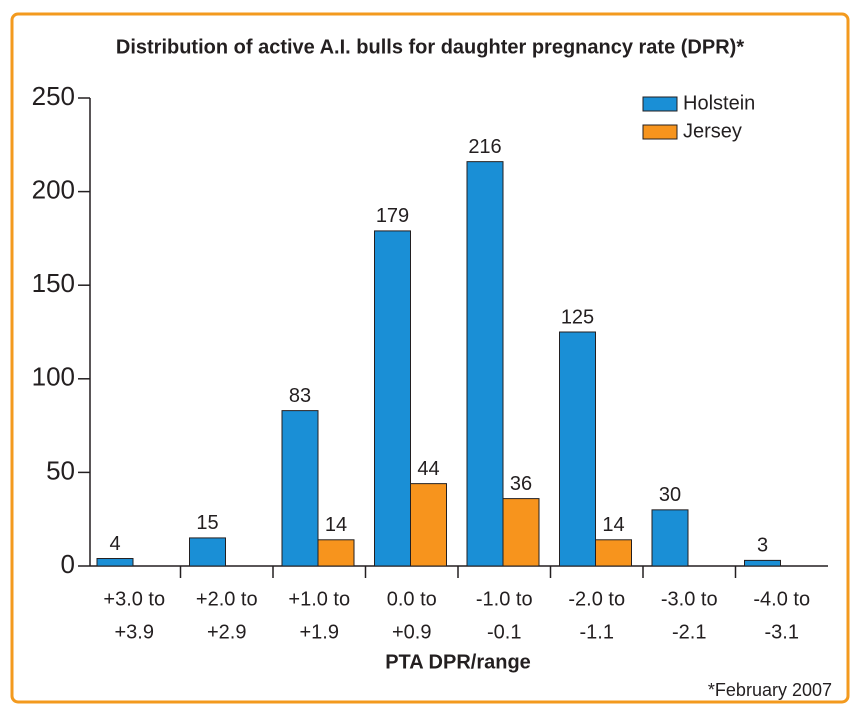 This screenshot has height=704, width=861. What do you see at coordinates (577, 317) in the screenshot?
I see `data-label: 125` at bounding box center [577, 317].